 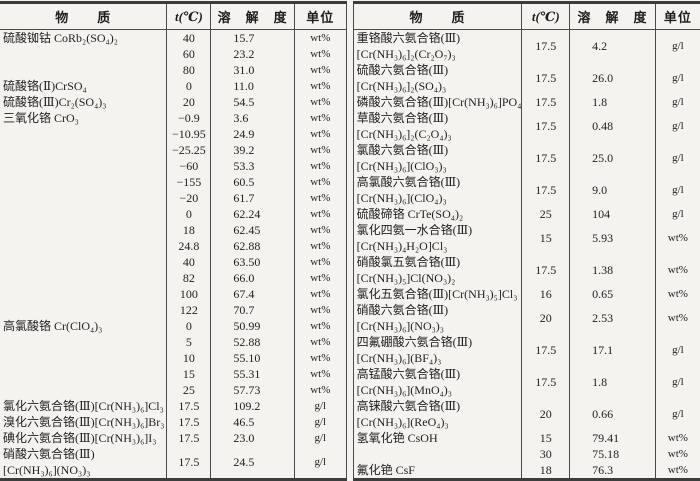 What do you see at coordinates (612, 270) in the screenshot?
I see `solubility-cell: 1.38` at bounding box center [612, 270].